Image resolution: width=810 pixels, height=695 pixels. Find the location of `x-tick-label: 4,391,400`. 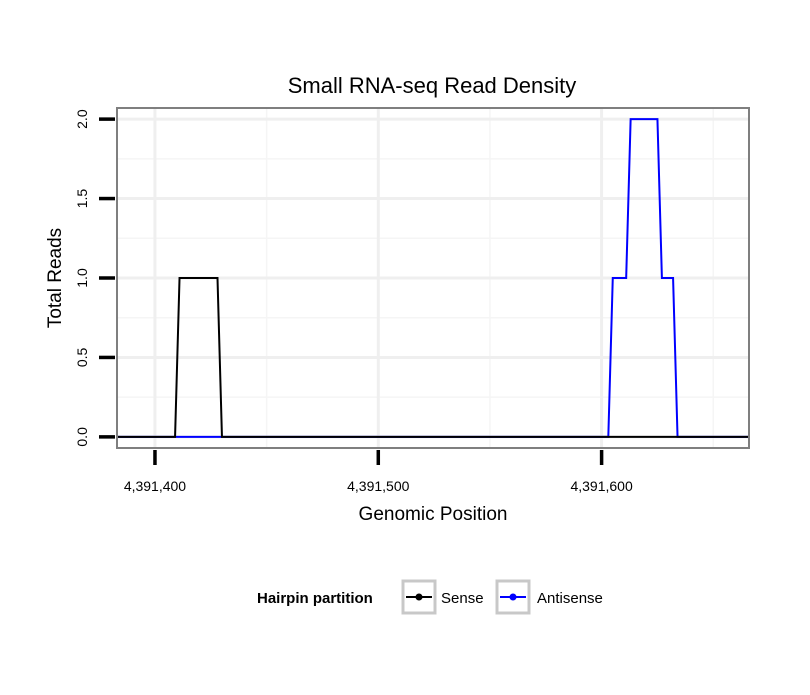

x-tick-label: 4,391,400 is located at coordinates (155, 486).